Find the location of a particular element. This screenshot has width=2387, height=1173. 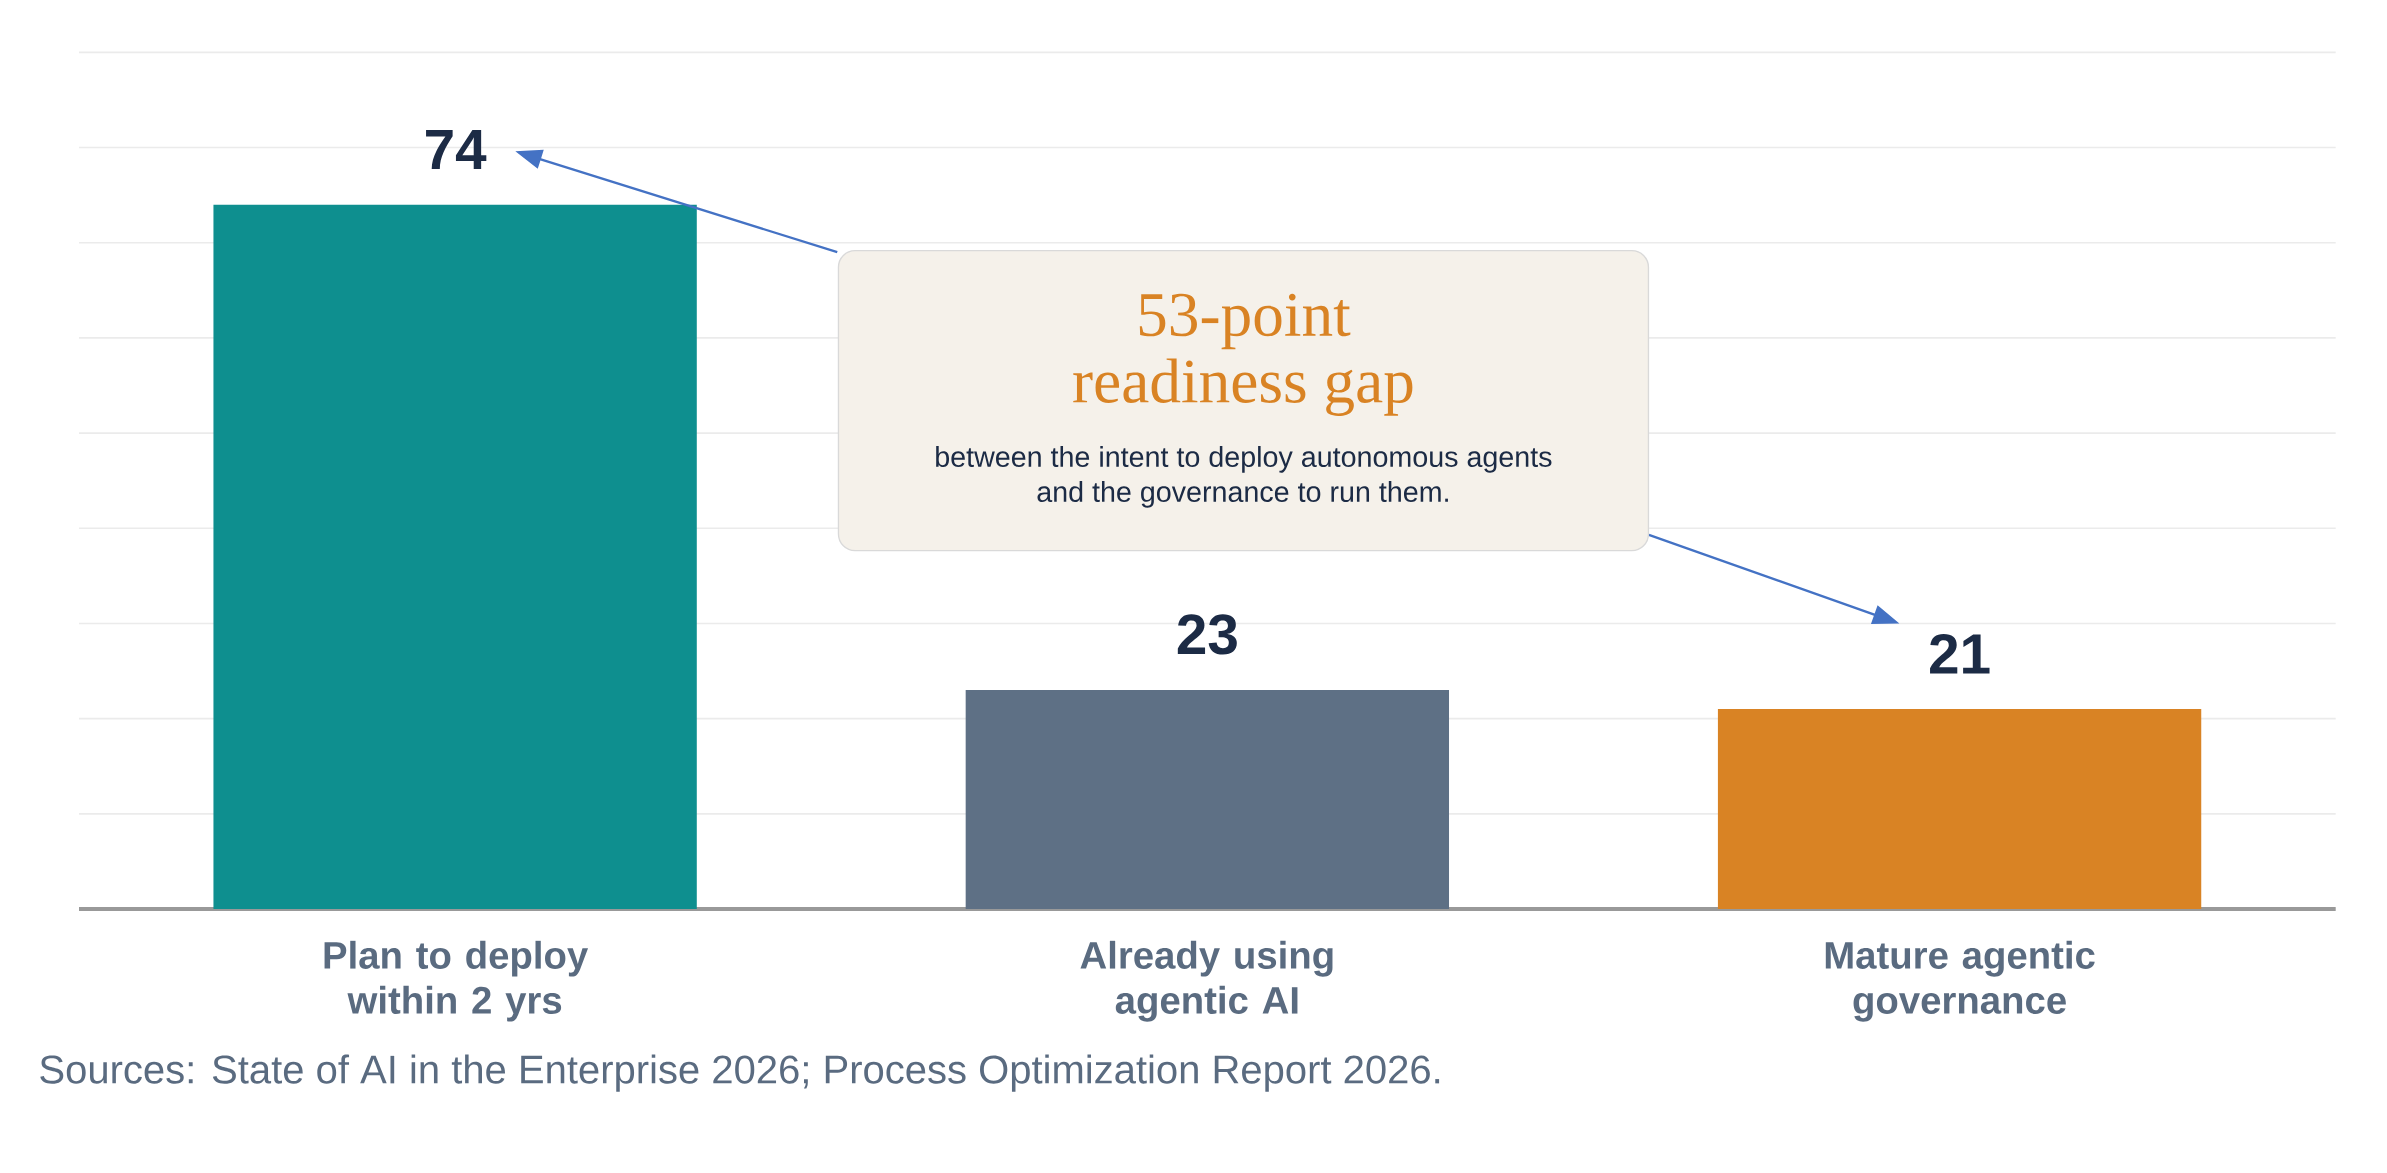

annotation: 53-point readiness gap is located at coordinates (1243, 354).